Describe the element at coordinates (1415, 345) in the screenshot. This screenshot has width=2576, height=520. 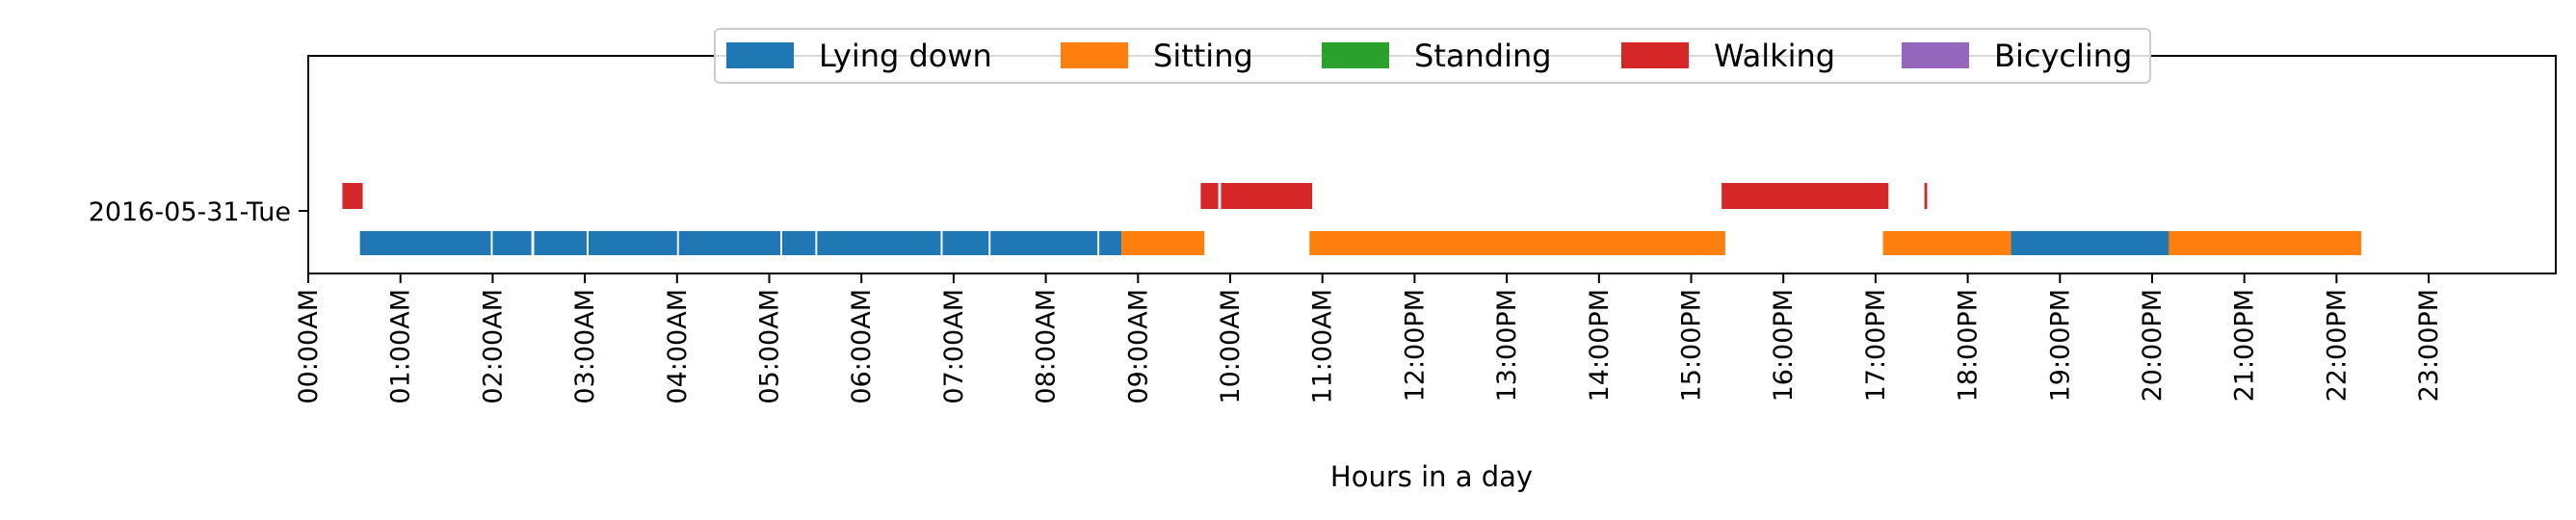
I see `x-tick-label: 12:00PM` at that location.